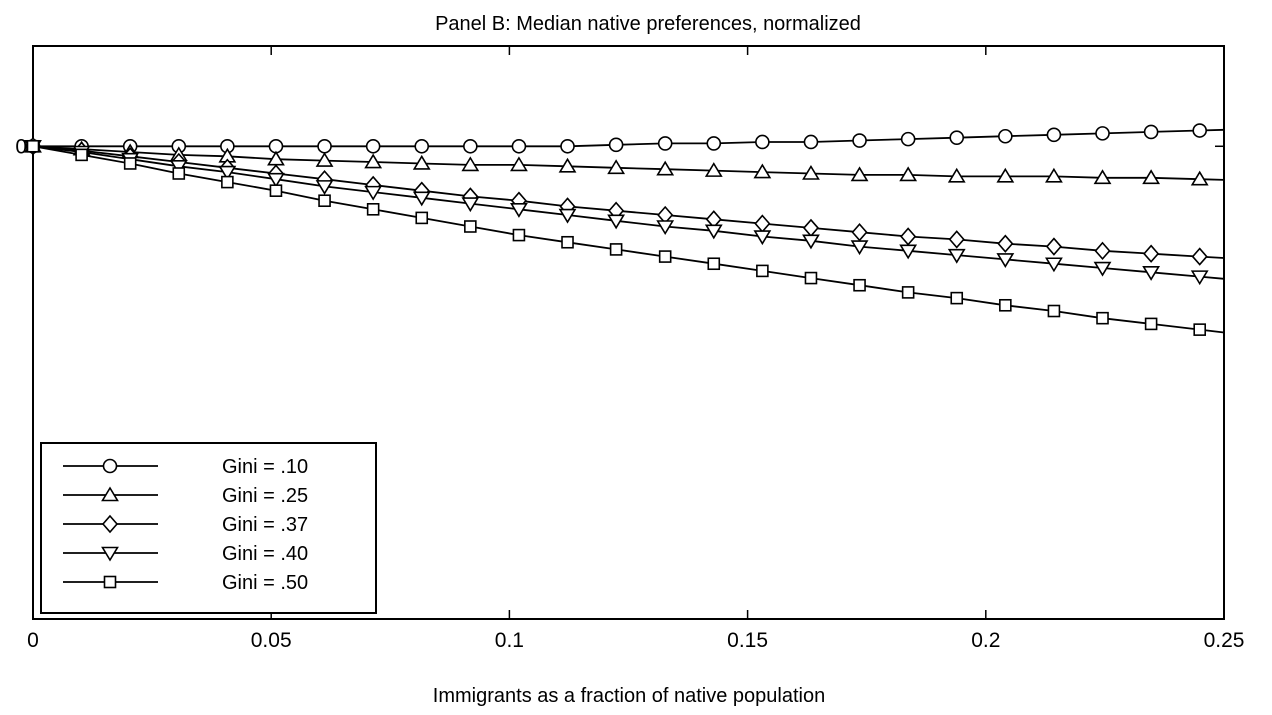 Image resolution: width=1272 pixels, height=715 pixels. What do you see at coordinates (265, 496) in the screenshot?
I see `legend-label: Gini = .25` at bounding box center [265, 496].